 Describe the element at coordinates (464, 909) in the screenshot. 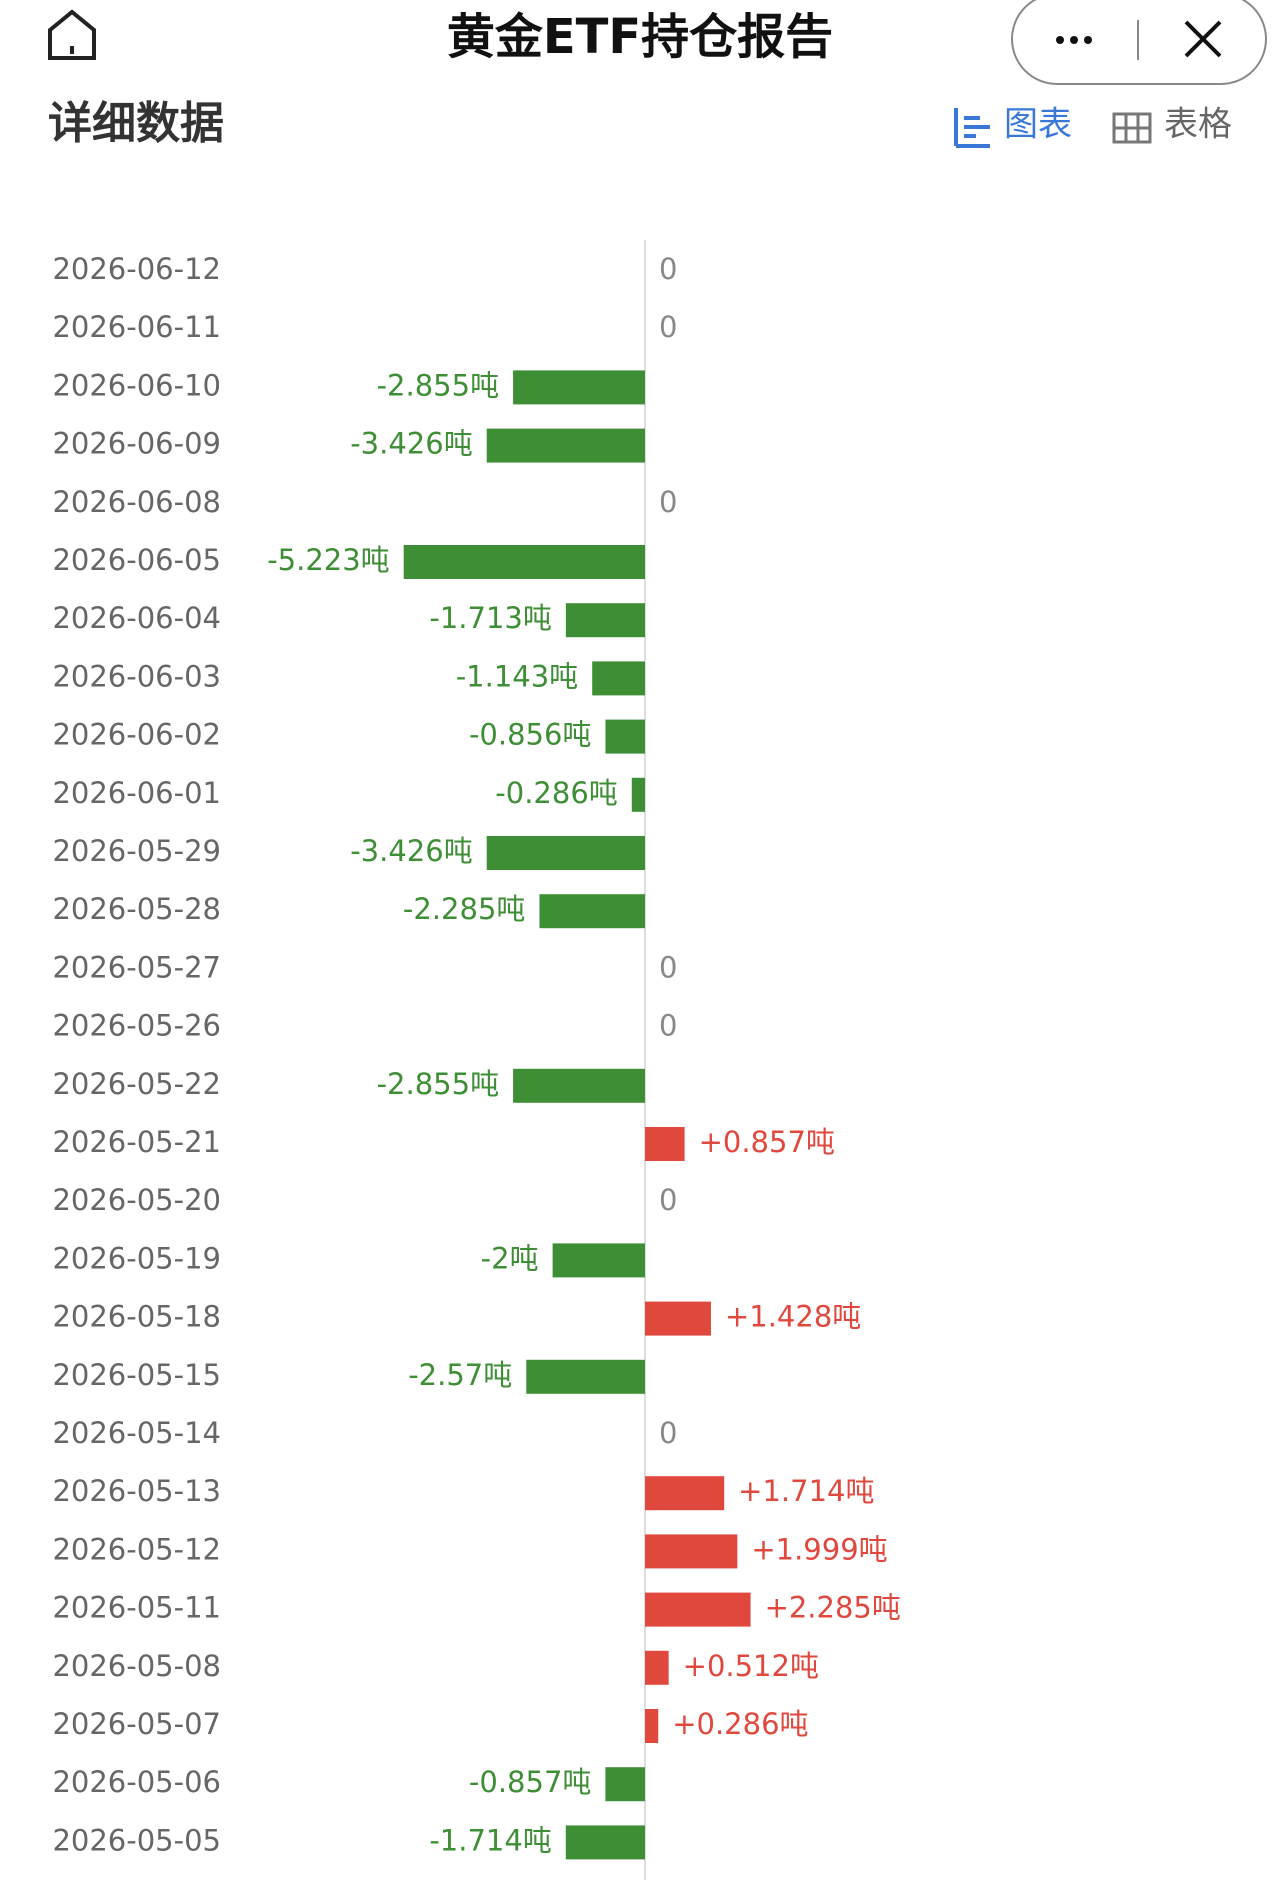

I see `value-label: -2.285吨` at that location.